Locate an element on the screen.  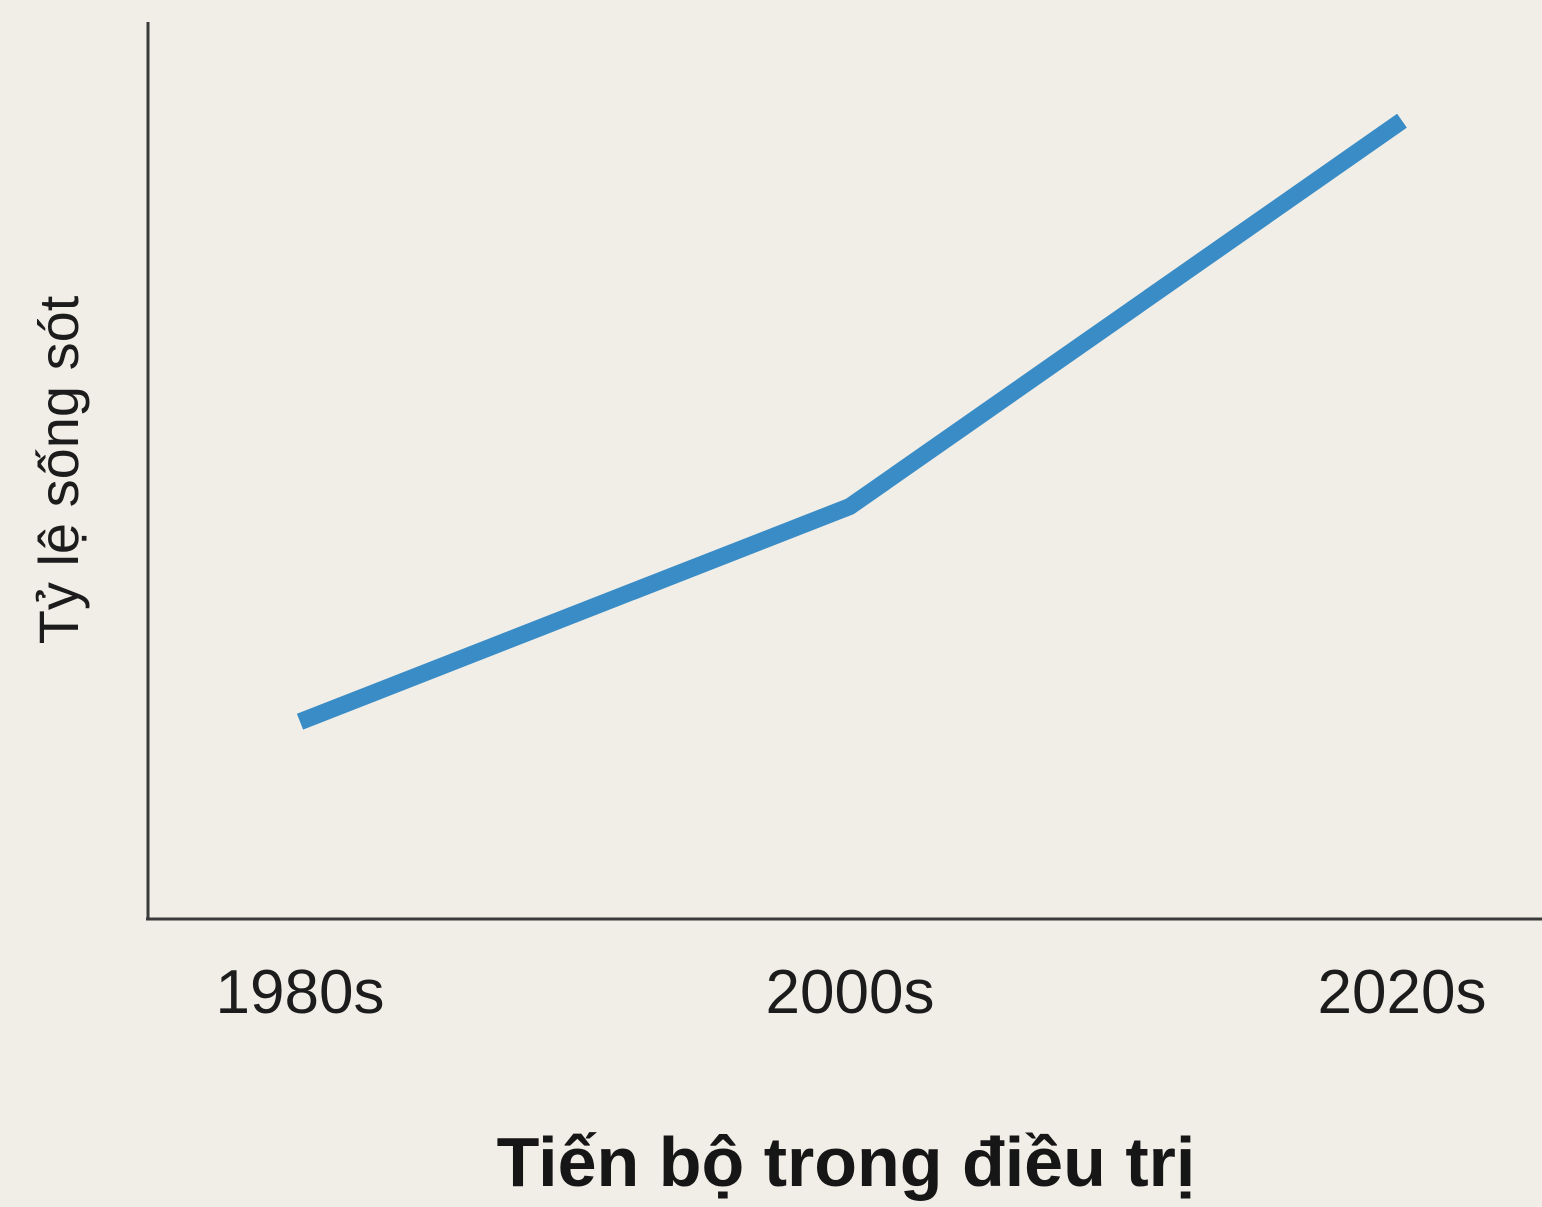
x-tick-label: 2000s is located at coordinates (850, 992).